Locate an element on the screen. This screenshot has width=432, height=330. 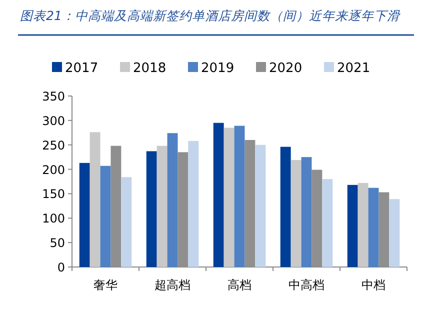
y-tick-label: 100 is located at coordinates (53, 219).